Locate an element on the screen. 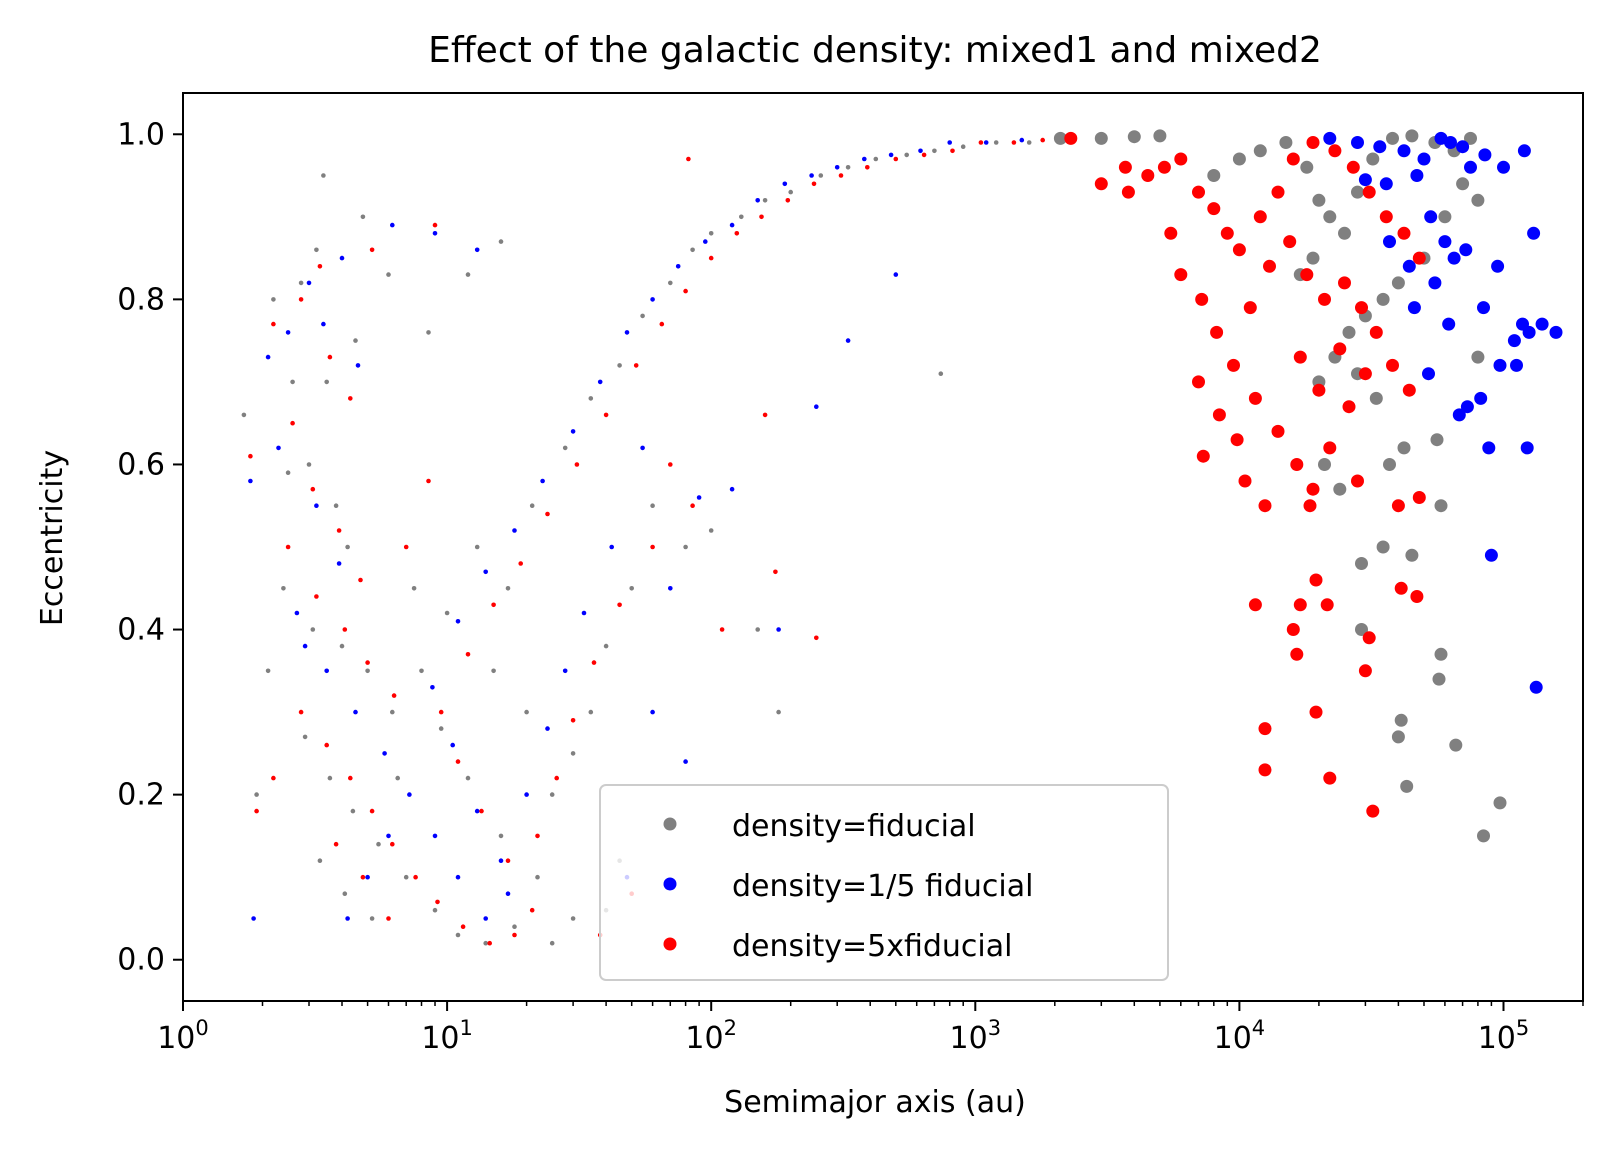 This screenshot has width=1607, height=1159. x-tick-label: 103 is located at coordinates (976, 1036).